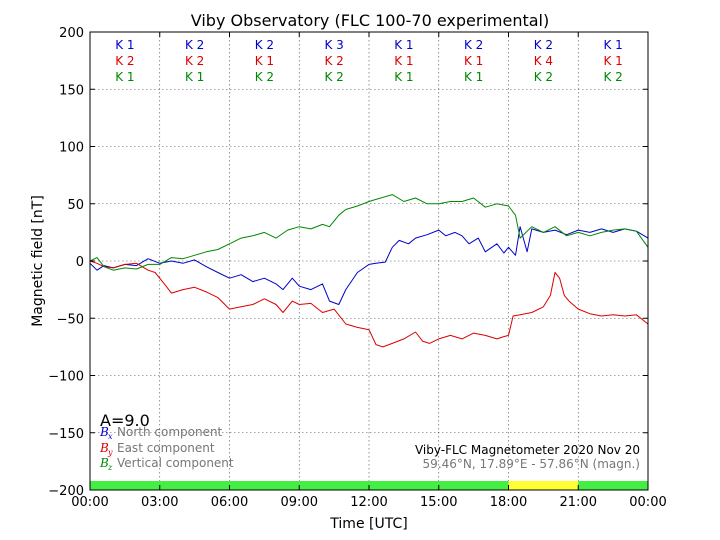 This screenshot has height=540, width=720. I want to click on y-tick-label: 0, so click(80, 262).